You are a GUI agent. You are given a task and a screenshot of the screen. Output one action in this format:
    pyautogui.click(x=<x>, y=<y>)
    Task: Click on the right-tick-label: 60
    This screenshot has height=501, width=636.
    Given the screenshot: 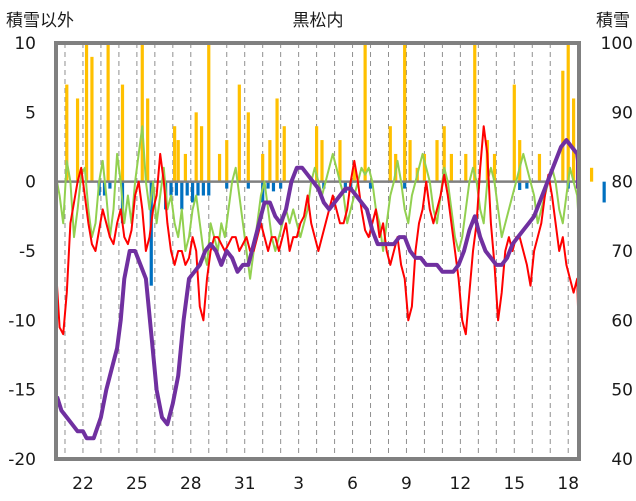 What is the action you would take?
    pyautogui.click(x=622, y=321)
    